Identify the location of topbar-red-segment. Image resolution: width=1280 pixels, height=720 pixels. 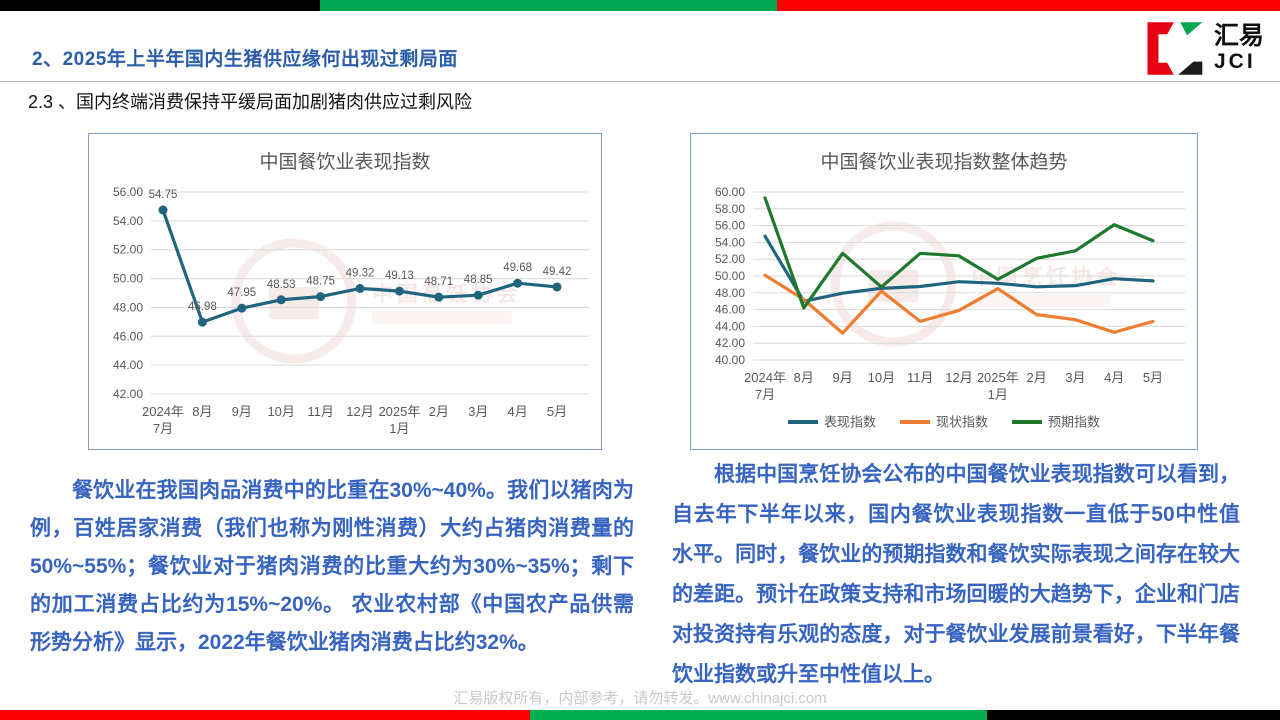
(1028, 5).